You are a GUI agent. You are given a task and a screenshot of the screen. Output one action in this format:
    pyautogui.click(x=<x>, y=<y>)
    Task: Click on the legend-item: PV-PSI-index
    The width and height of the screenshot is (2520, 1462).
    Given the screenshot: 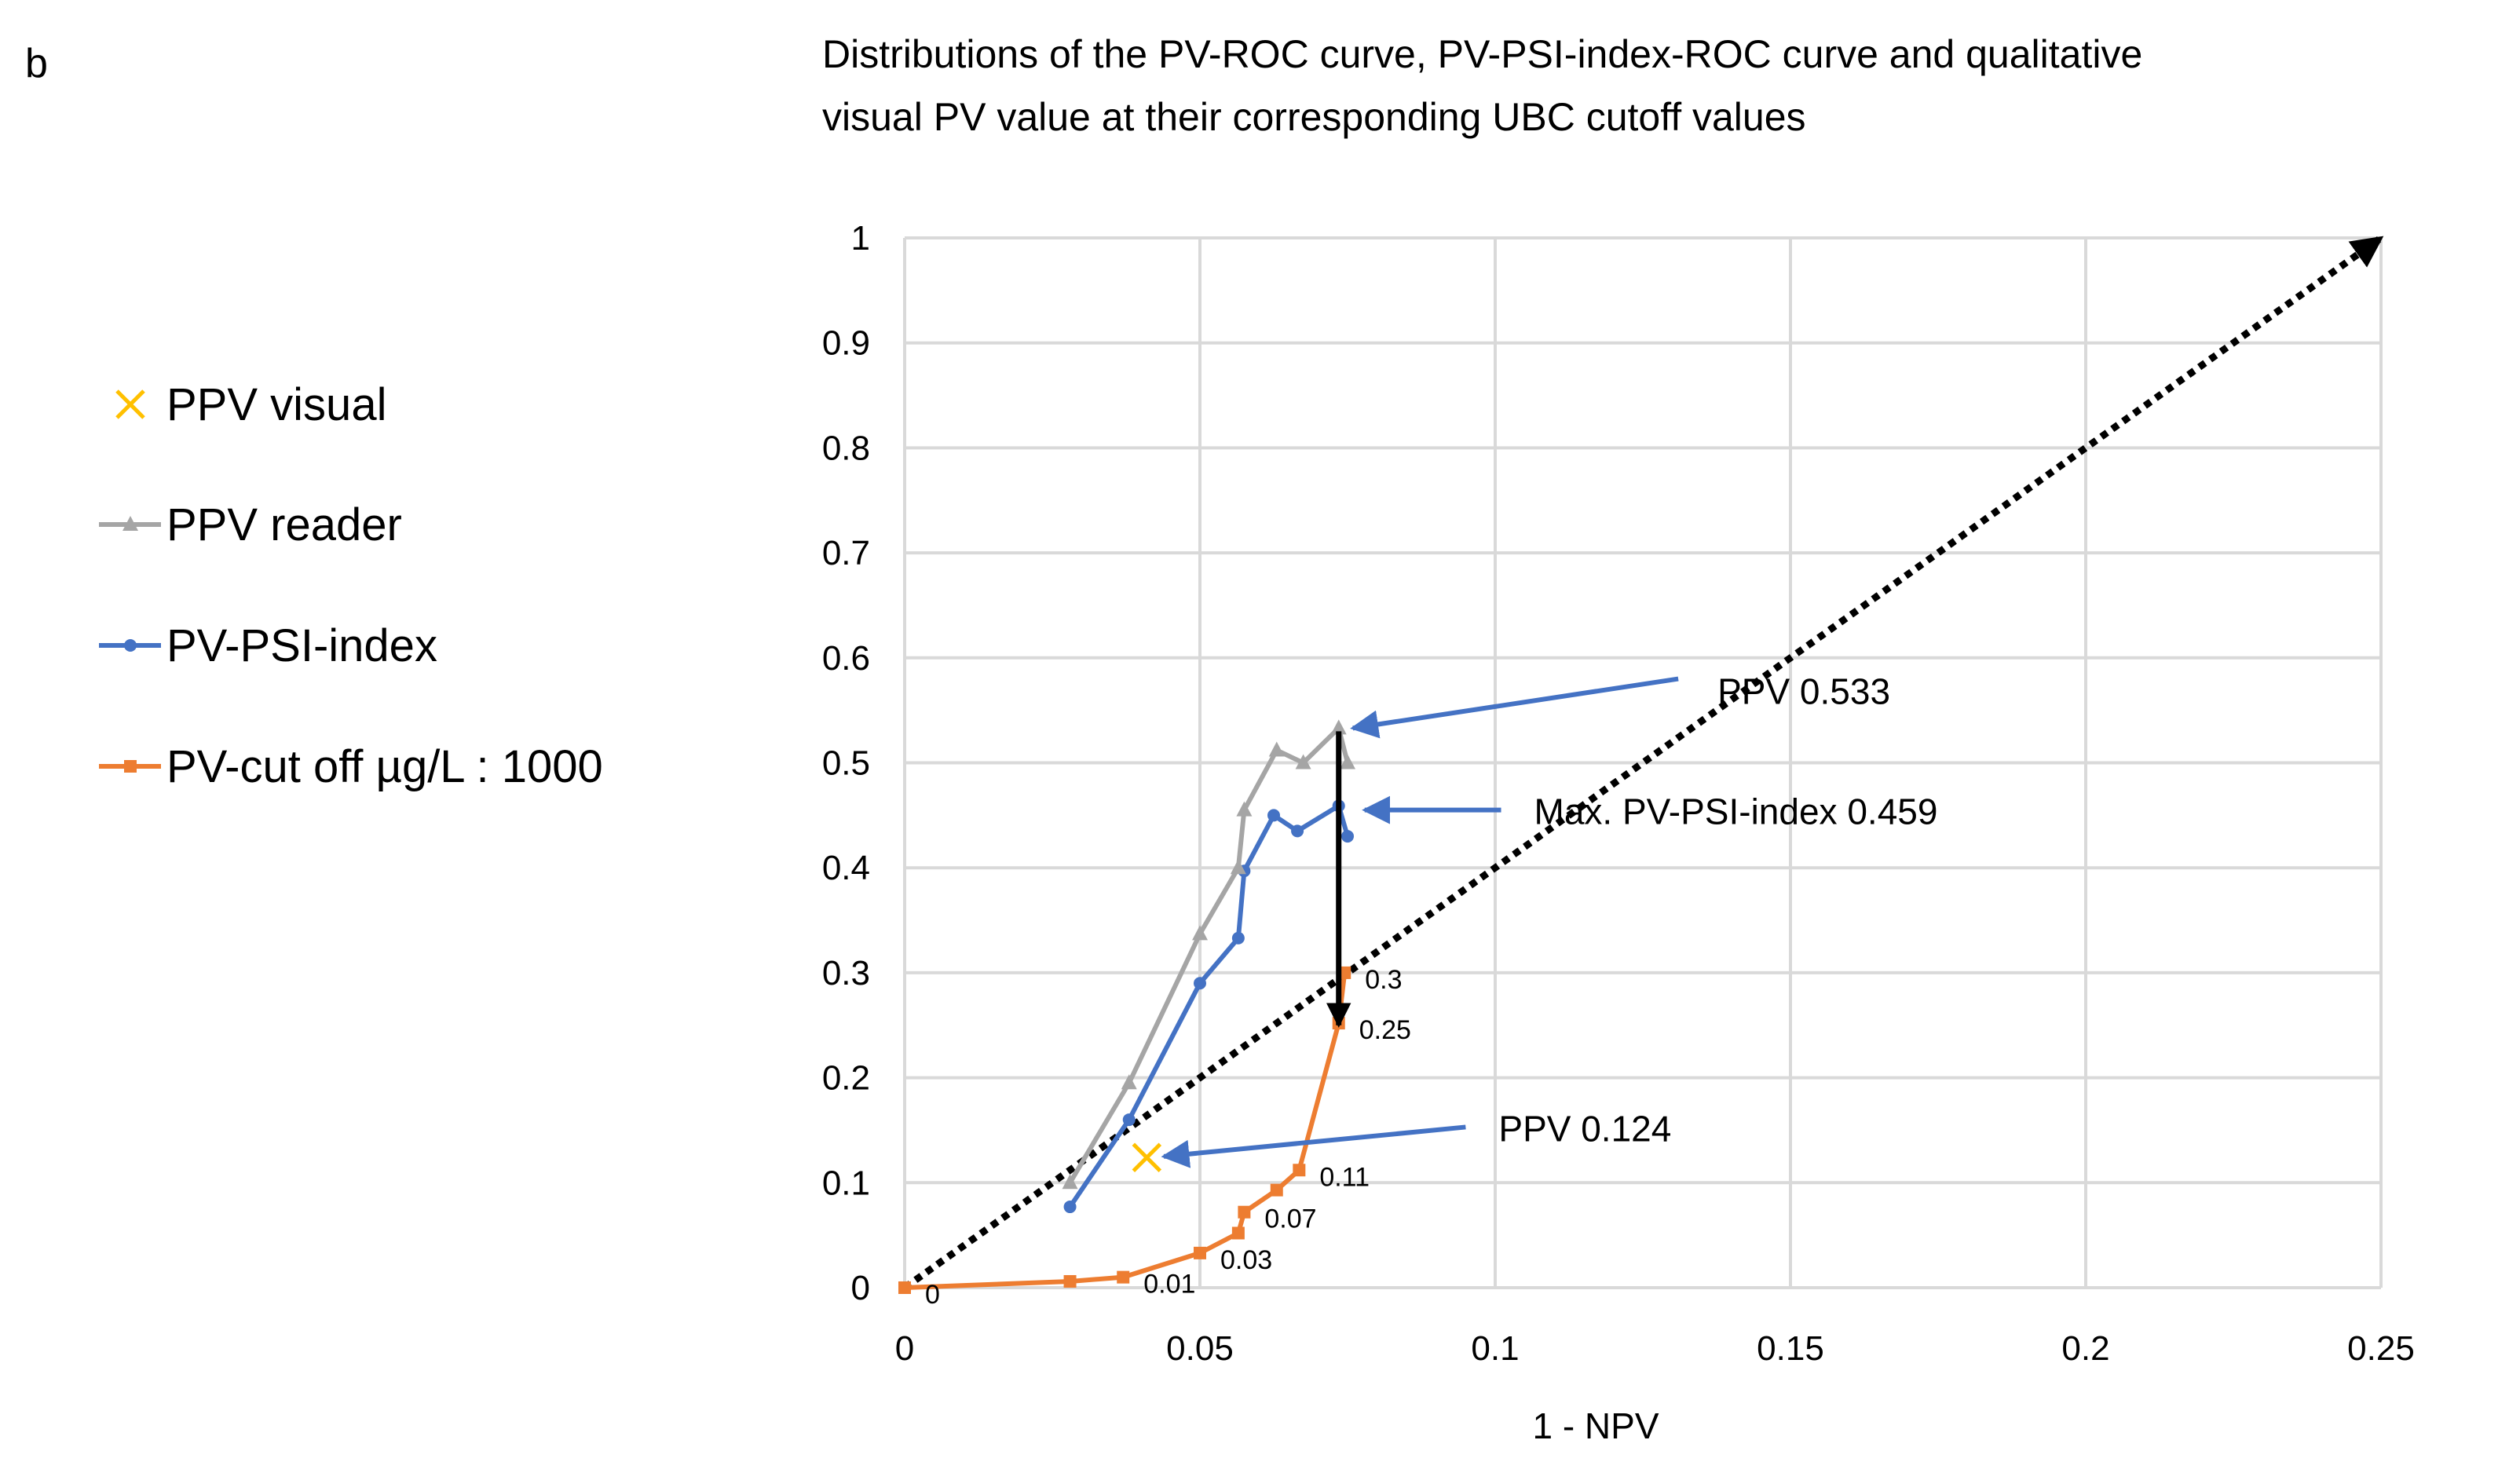 What is the action you would take?
    pyautogui.click(x=268, y=645)
    